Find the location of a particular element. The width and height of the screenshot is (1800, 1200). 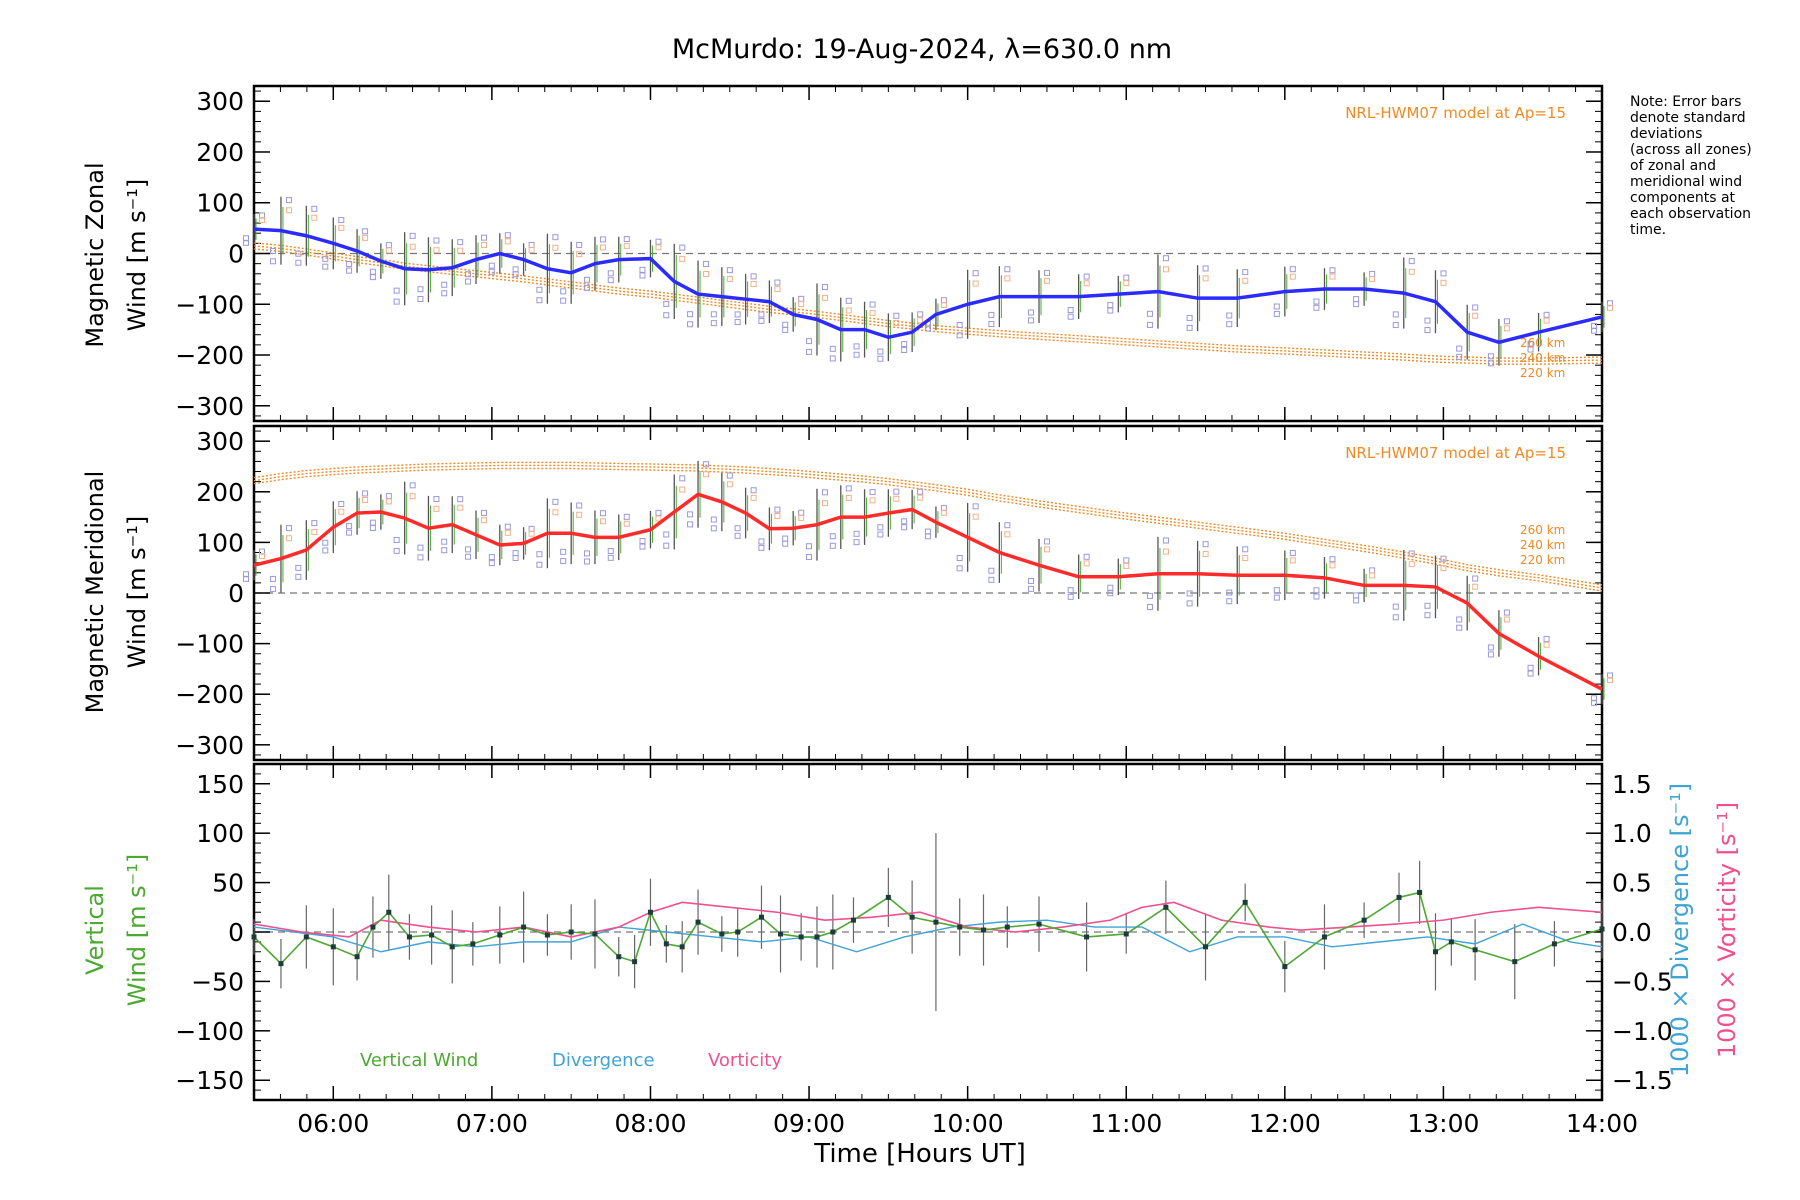

model-label: NRL-HWM07 model at Ap=15 is located at coordinates (1455, 453).